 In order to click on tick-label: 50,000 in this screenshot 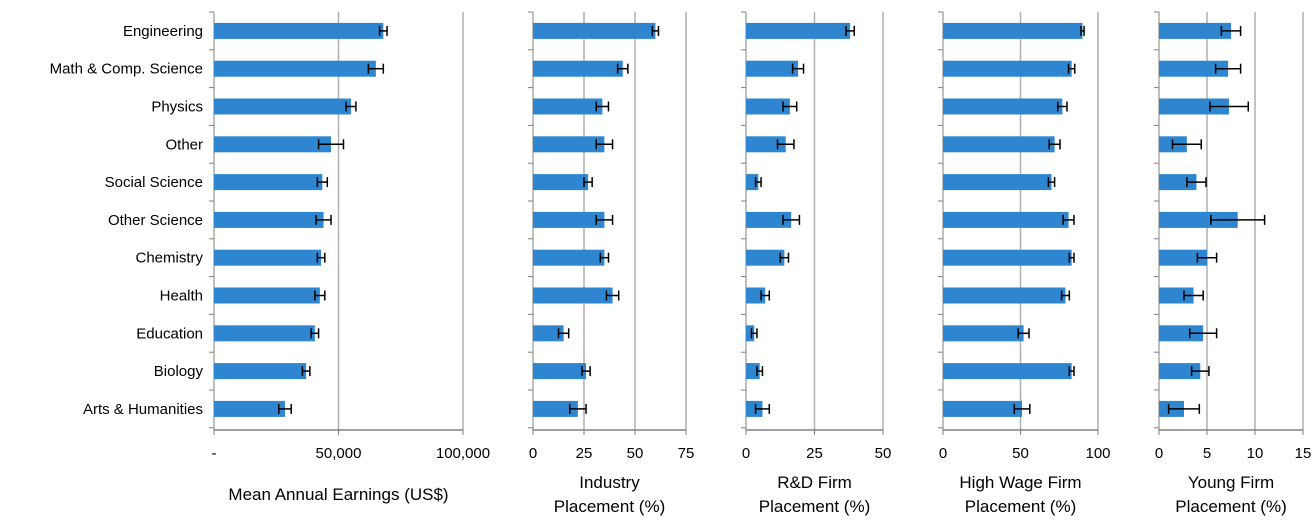, I will do `click(339, 453)`.